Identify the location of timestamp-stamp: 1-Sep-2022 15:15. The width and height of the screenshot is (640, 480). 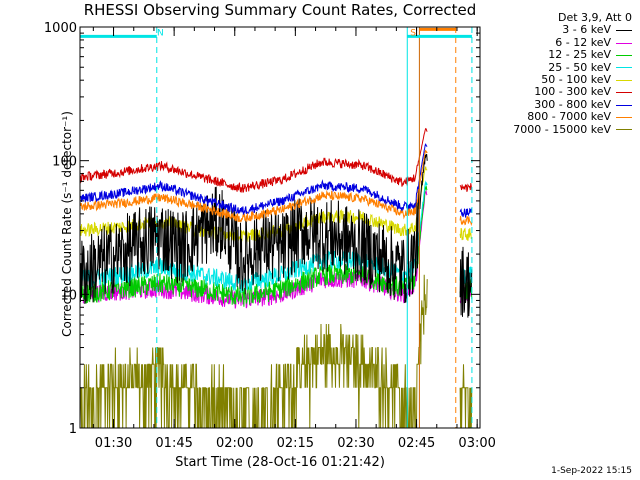
(591, 471).